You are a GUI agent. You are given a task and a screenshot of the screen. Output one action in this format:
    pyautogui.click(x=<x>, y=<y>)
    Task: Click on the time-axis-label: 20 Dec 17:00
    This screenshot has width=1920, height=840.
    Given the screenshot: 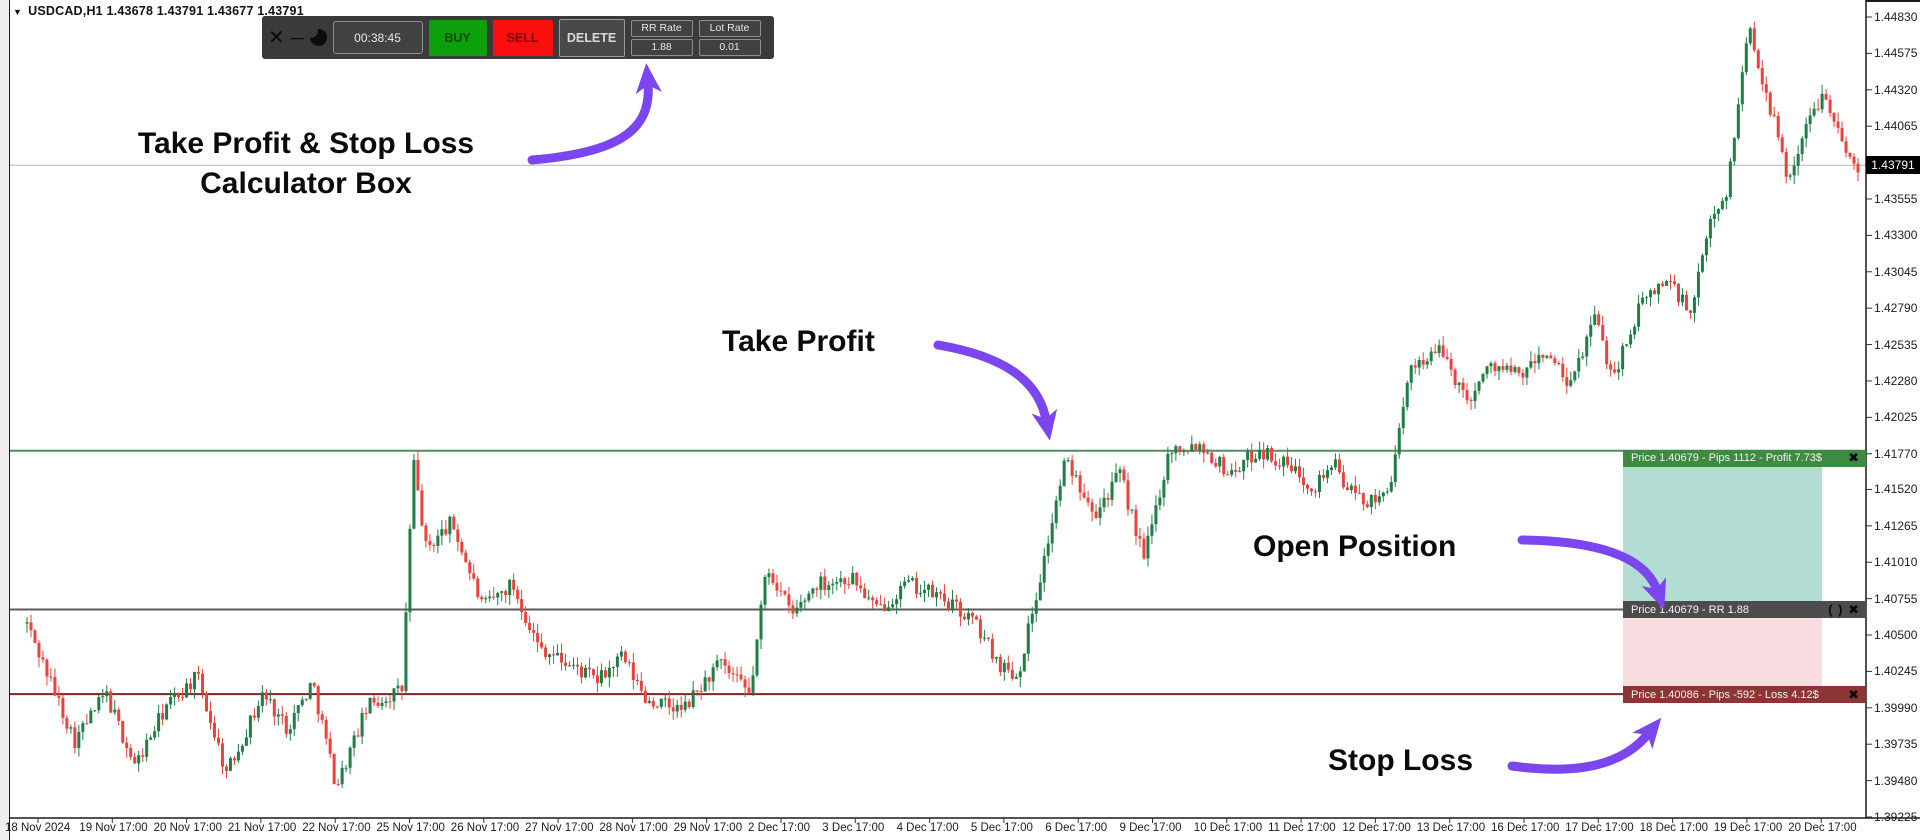 What is the action you would take?
    pyautogui.click(x=1822, y=828)
    